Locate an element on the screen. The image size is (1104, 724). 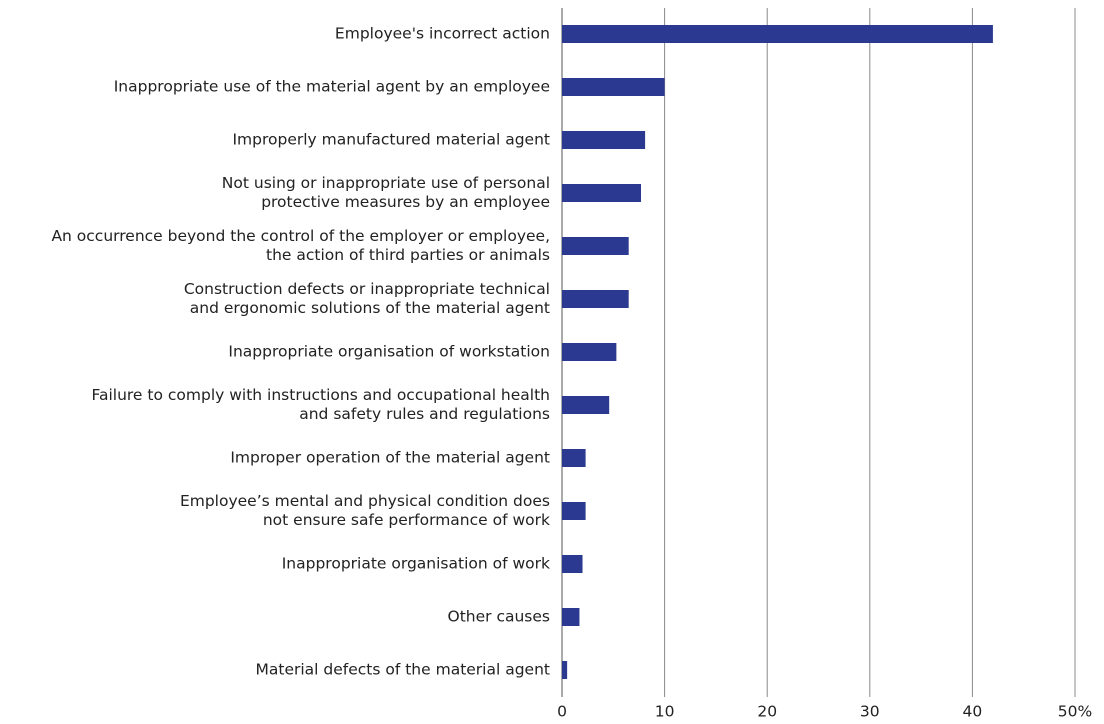
y-tick-label: Improper operation of the material agent is located at coordinates (390, 458).